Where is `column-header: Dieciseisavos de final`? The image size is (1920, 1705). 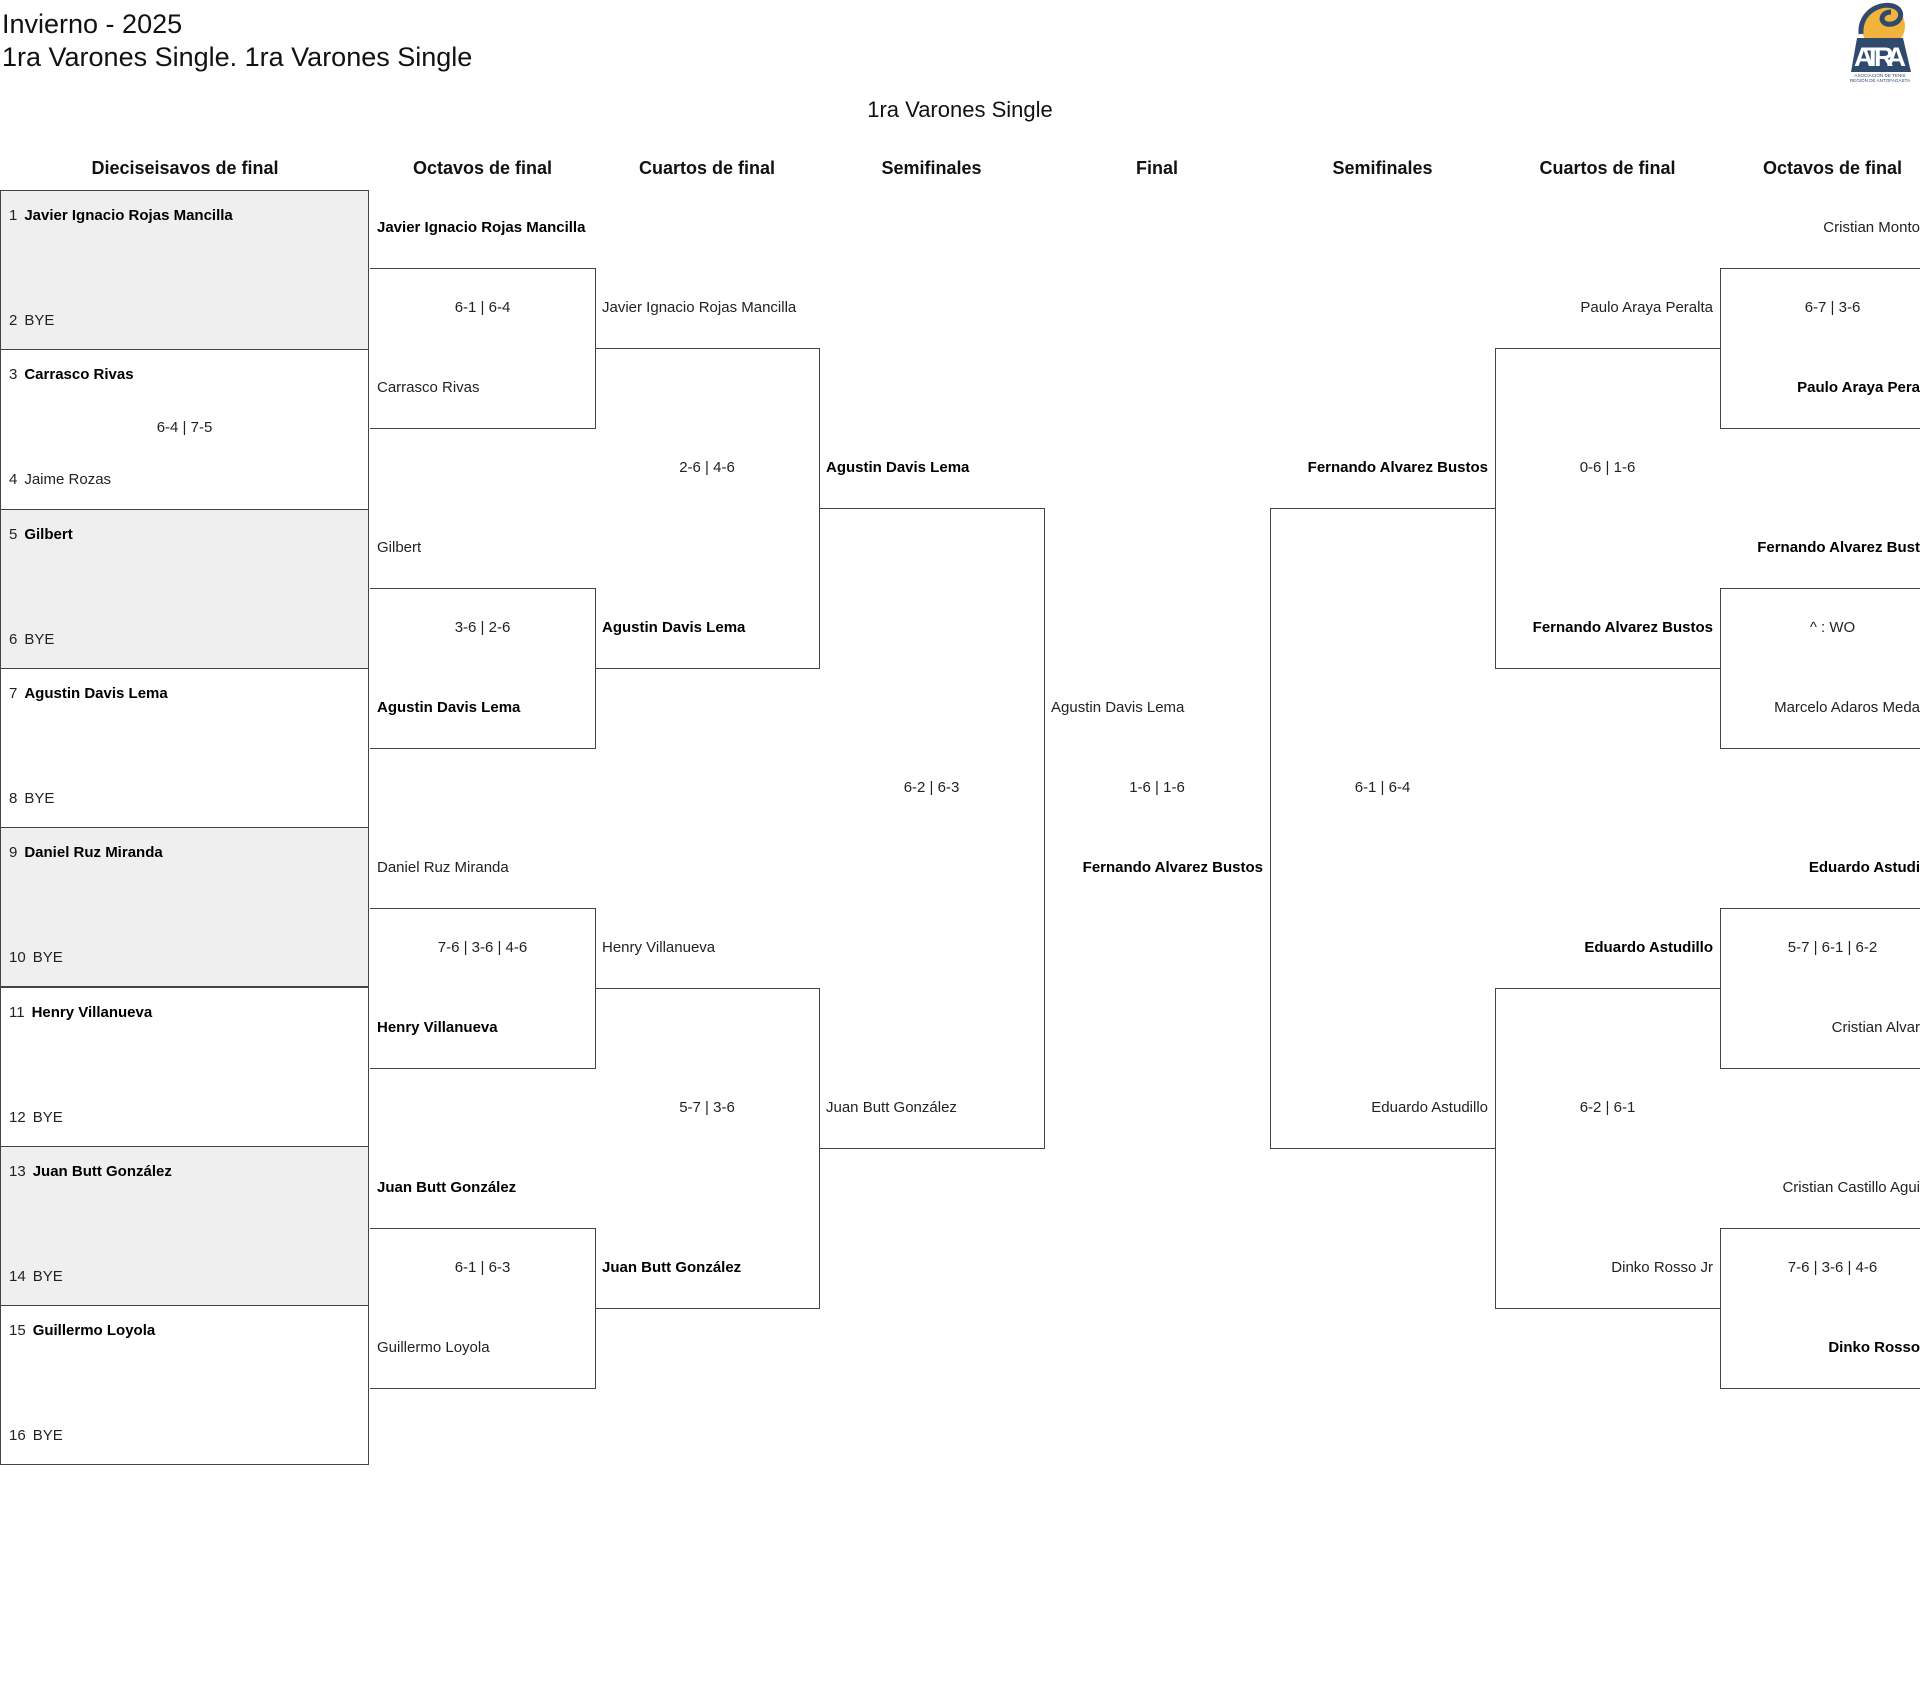 column-header: Dieciseisavos de final is located at coordinates (185, 168).